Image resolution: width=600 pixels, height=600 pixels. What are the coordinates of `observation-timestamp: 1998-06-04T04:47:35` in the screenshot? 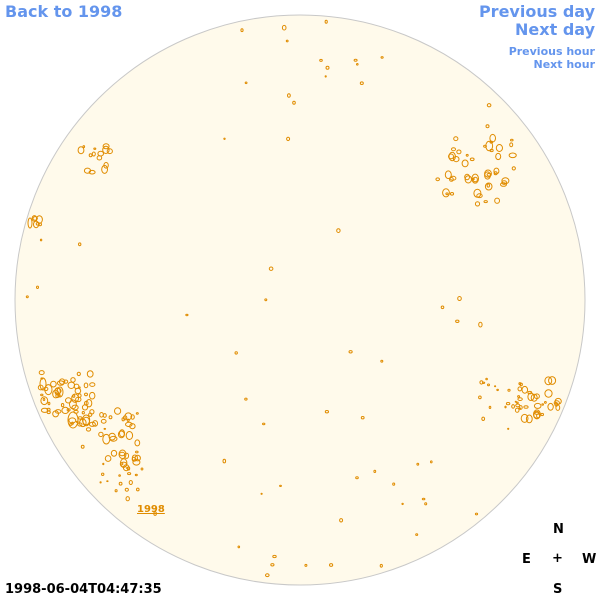 It's located at (83, 589).